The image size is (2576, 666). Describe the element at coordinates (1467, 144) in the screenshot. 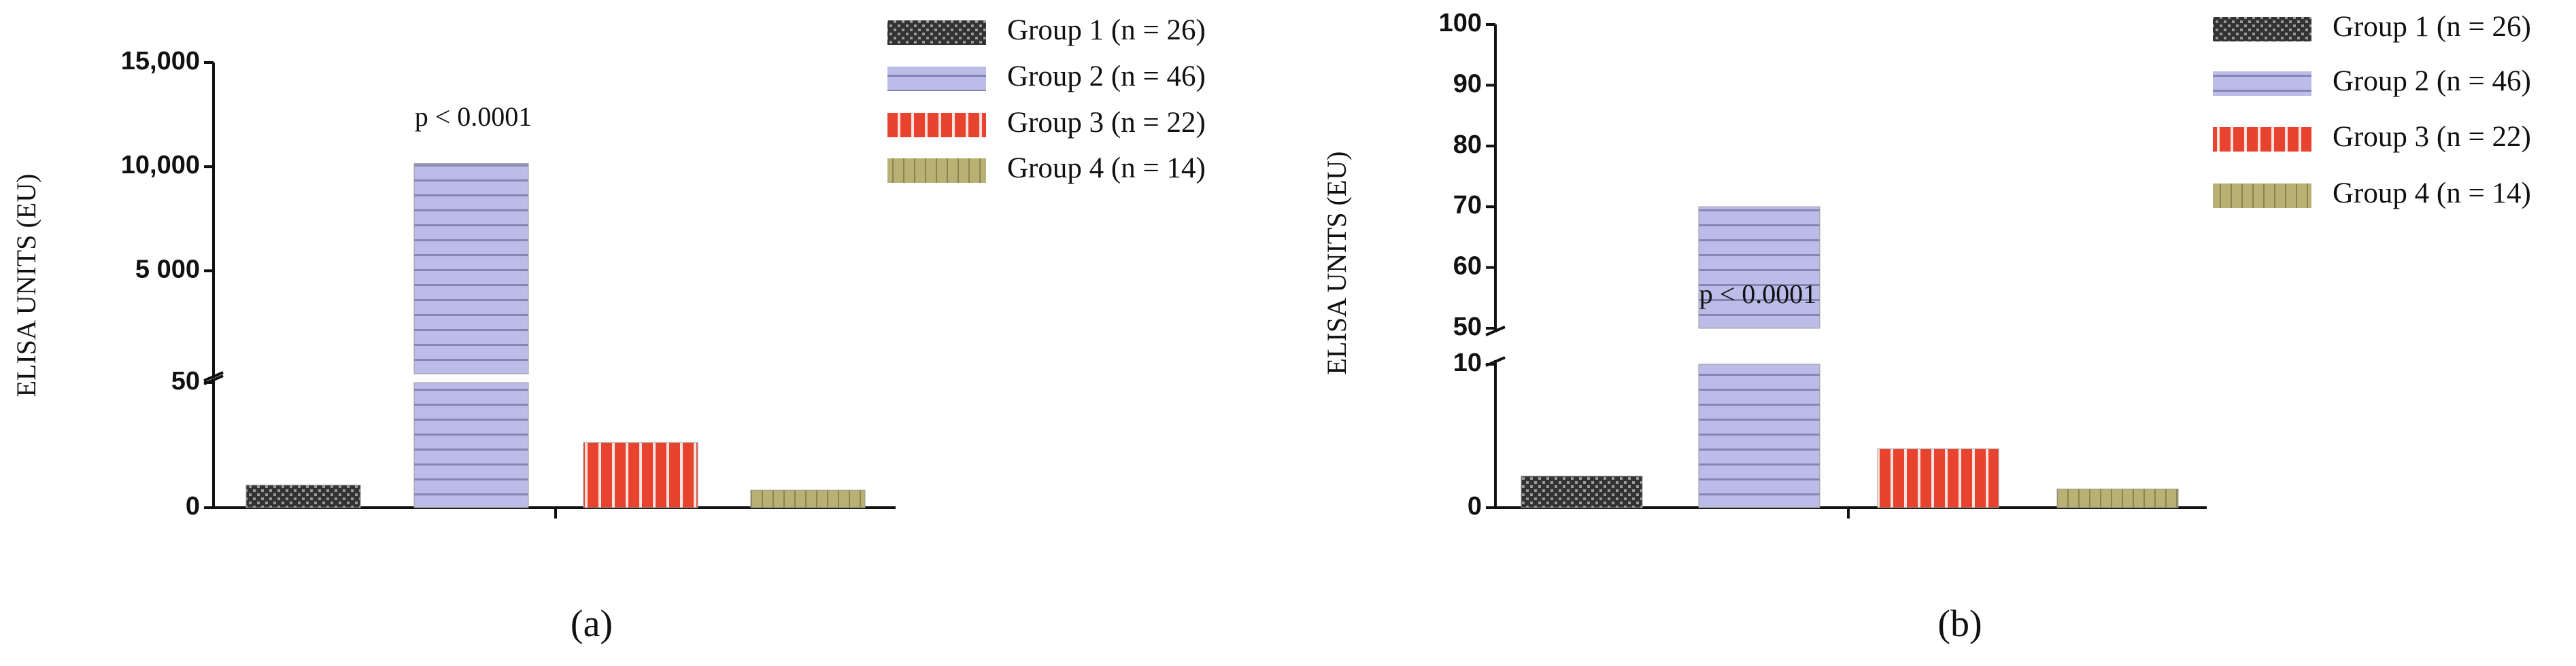

I see `y-tick-label: 80` at that location.